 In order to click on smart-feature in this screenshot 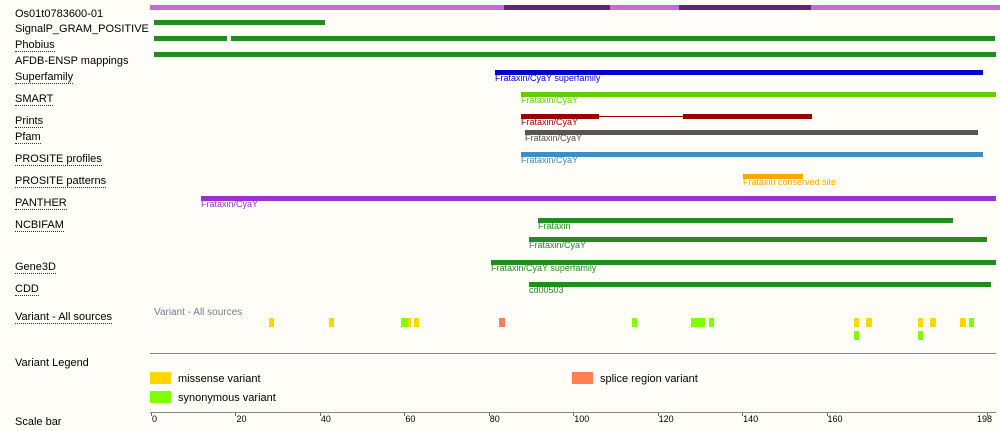, I will do `click(758, 94)`.